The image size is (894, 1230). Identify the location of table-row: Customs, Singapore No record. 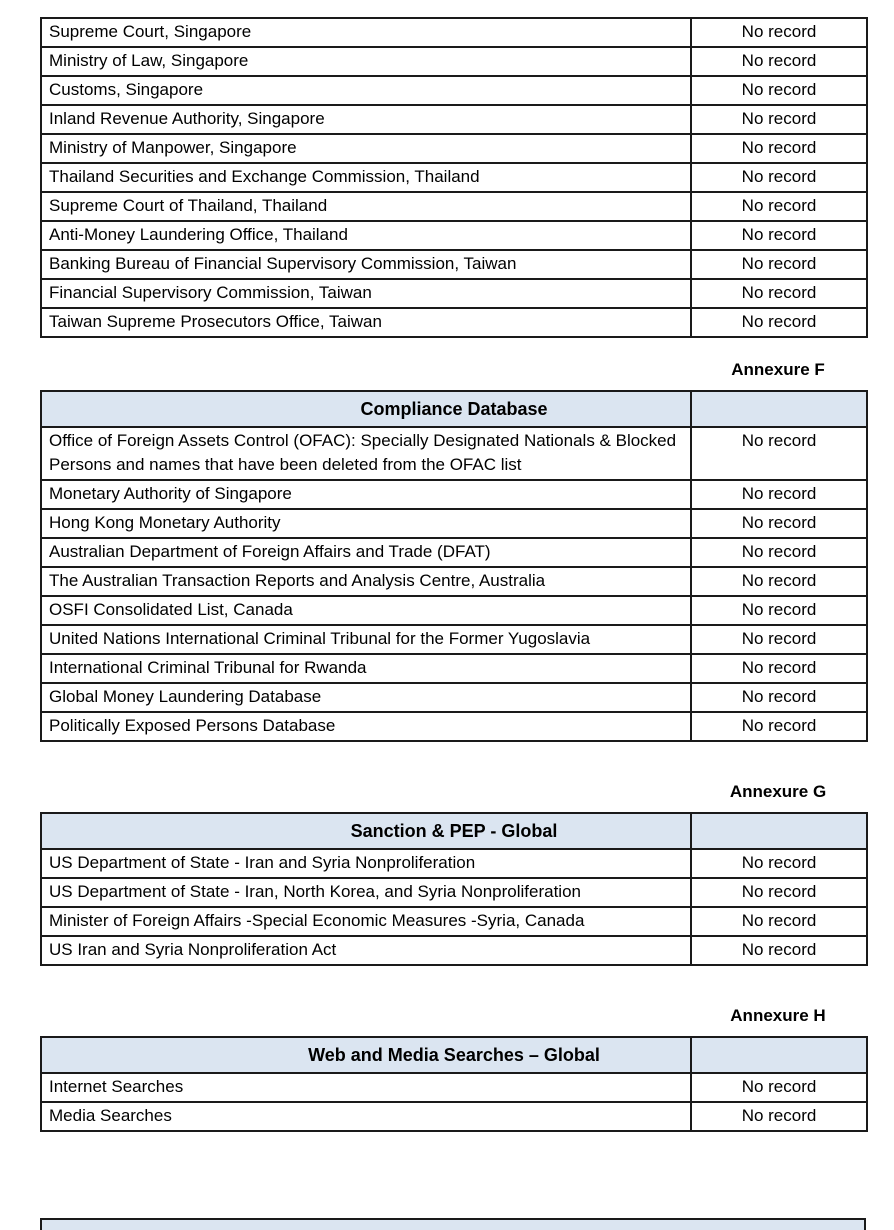
(454, 90).